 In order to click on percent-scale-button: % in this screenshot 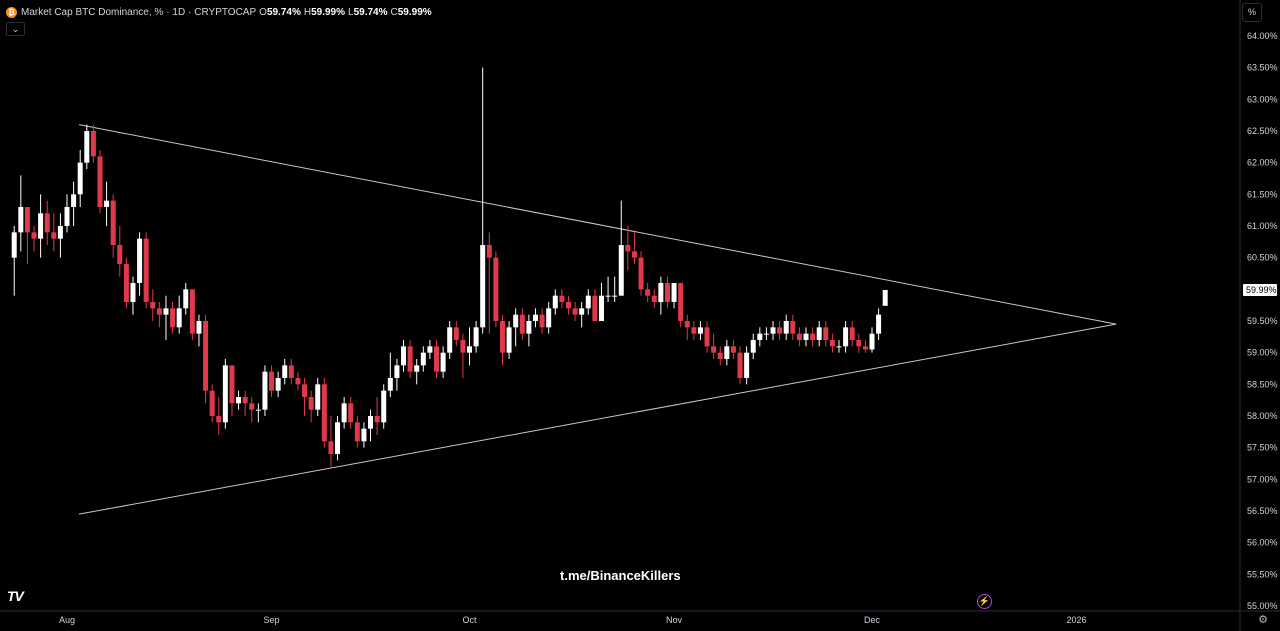, I will do `click(1252, 12)`.